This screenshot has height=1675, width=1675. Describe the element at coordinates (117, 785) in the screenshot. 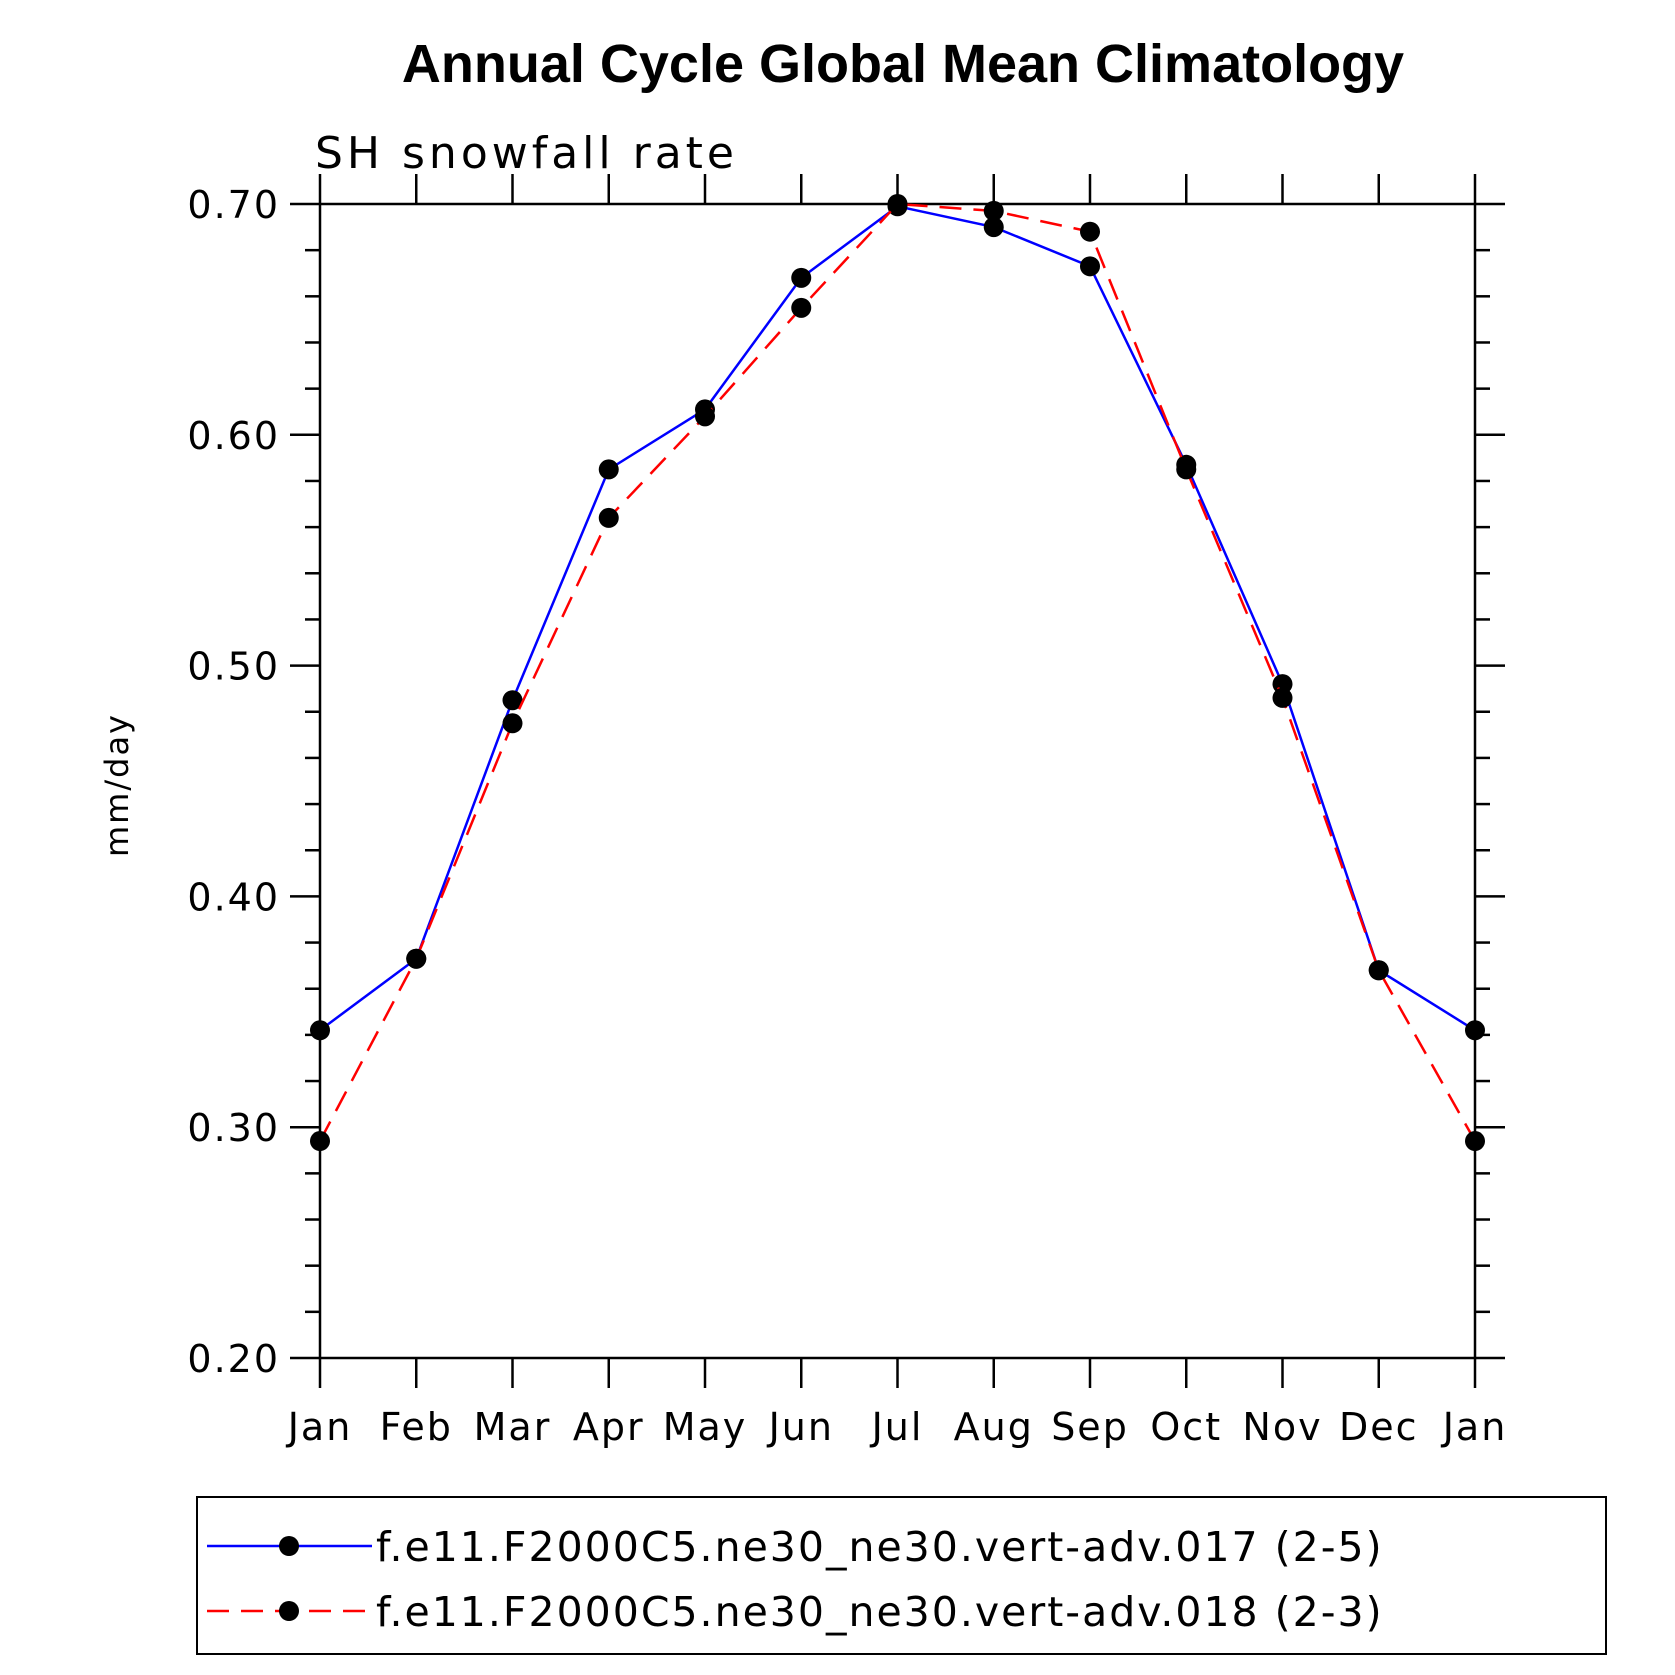

I see `y-axis-label: mm/day` at that location.